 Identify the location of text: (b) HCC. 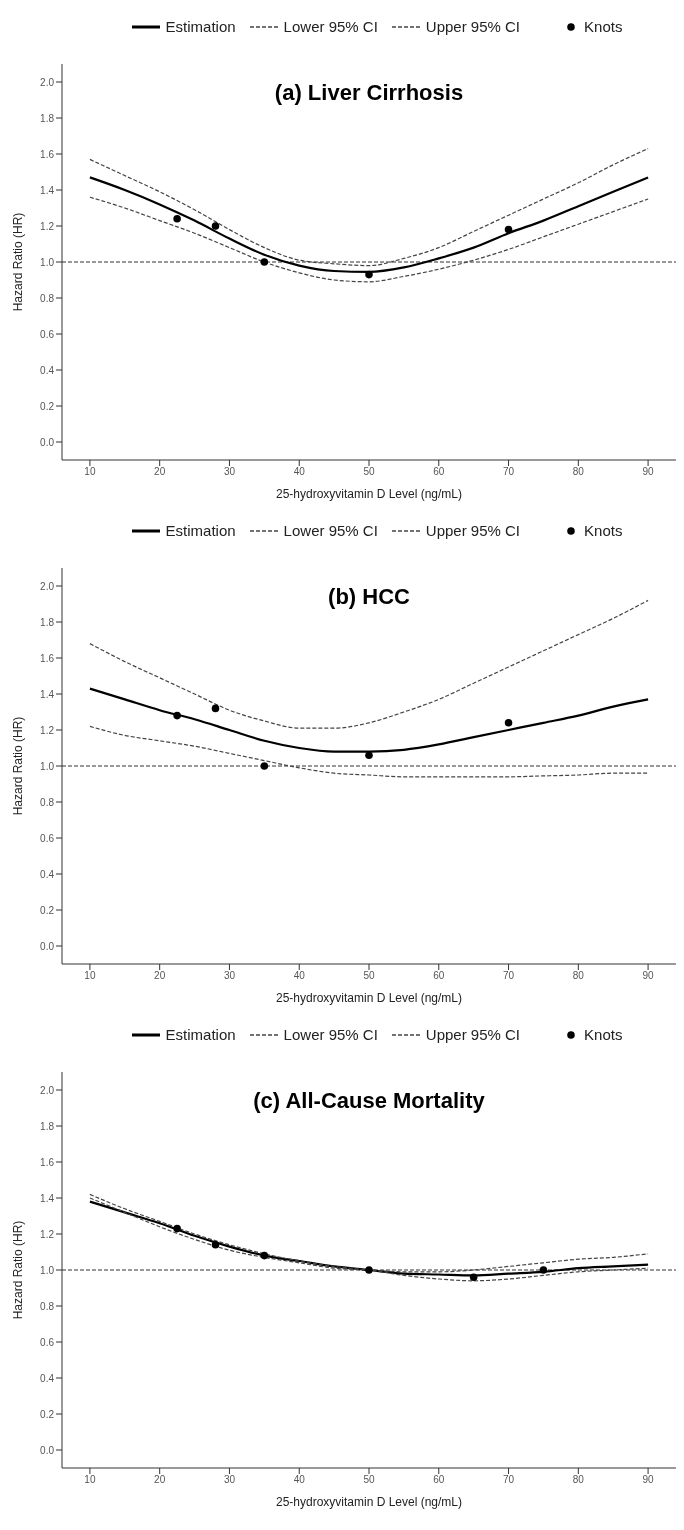
(369, 597).